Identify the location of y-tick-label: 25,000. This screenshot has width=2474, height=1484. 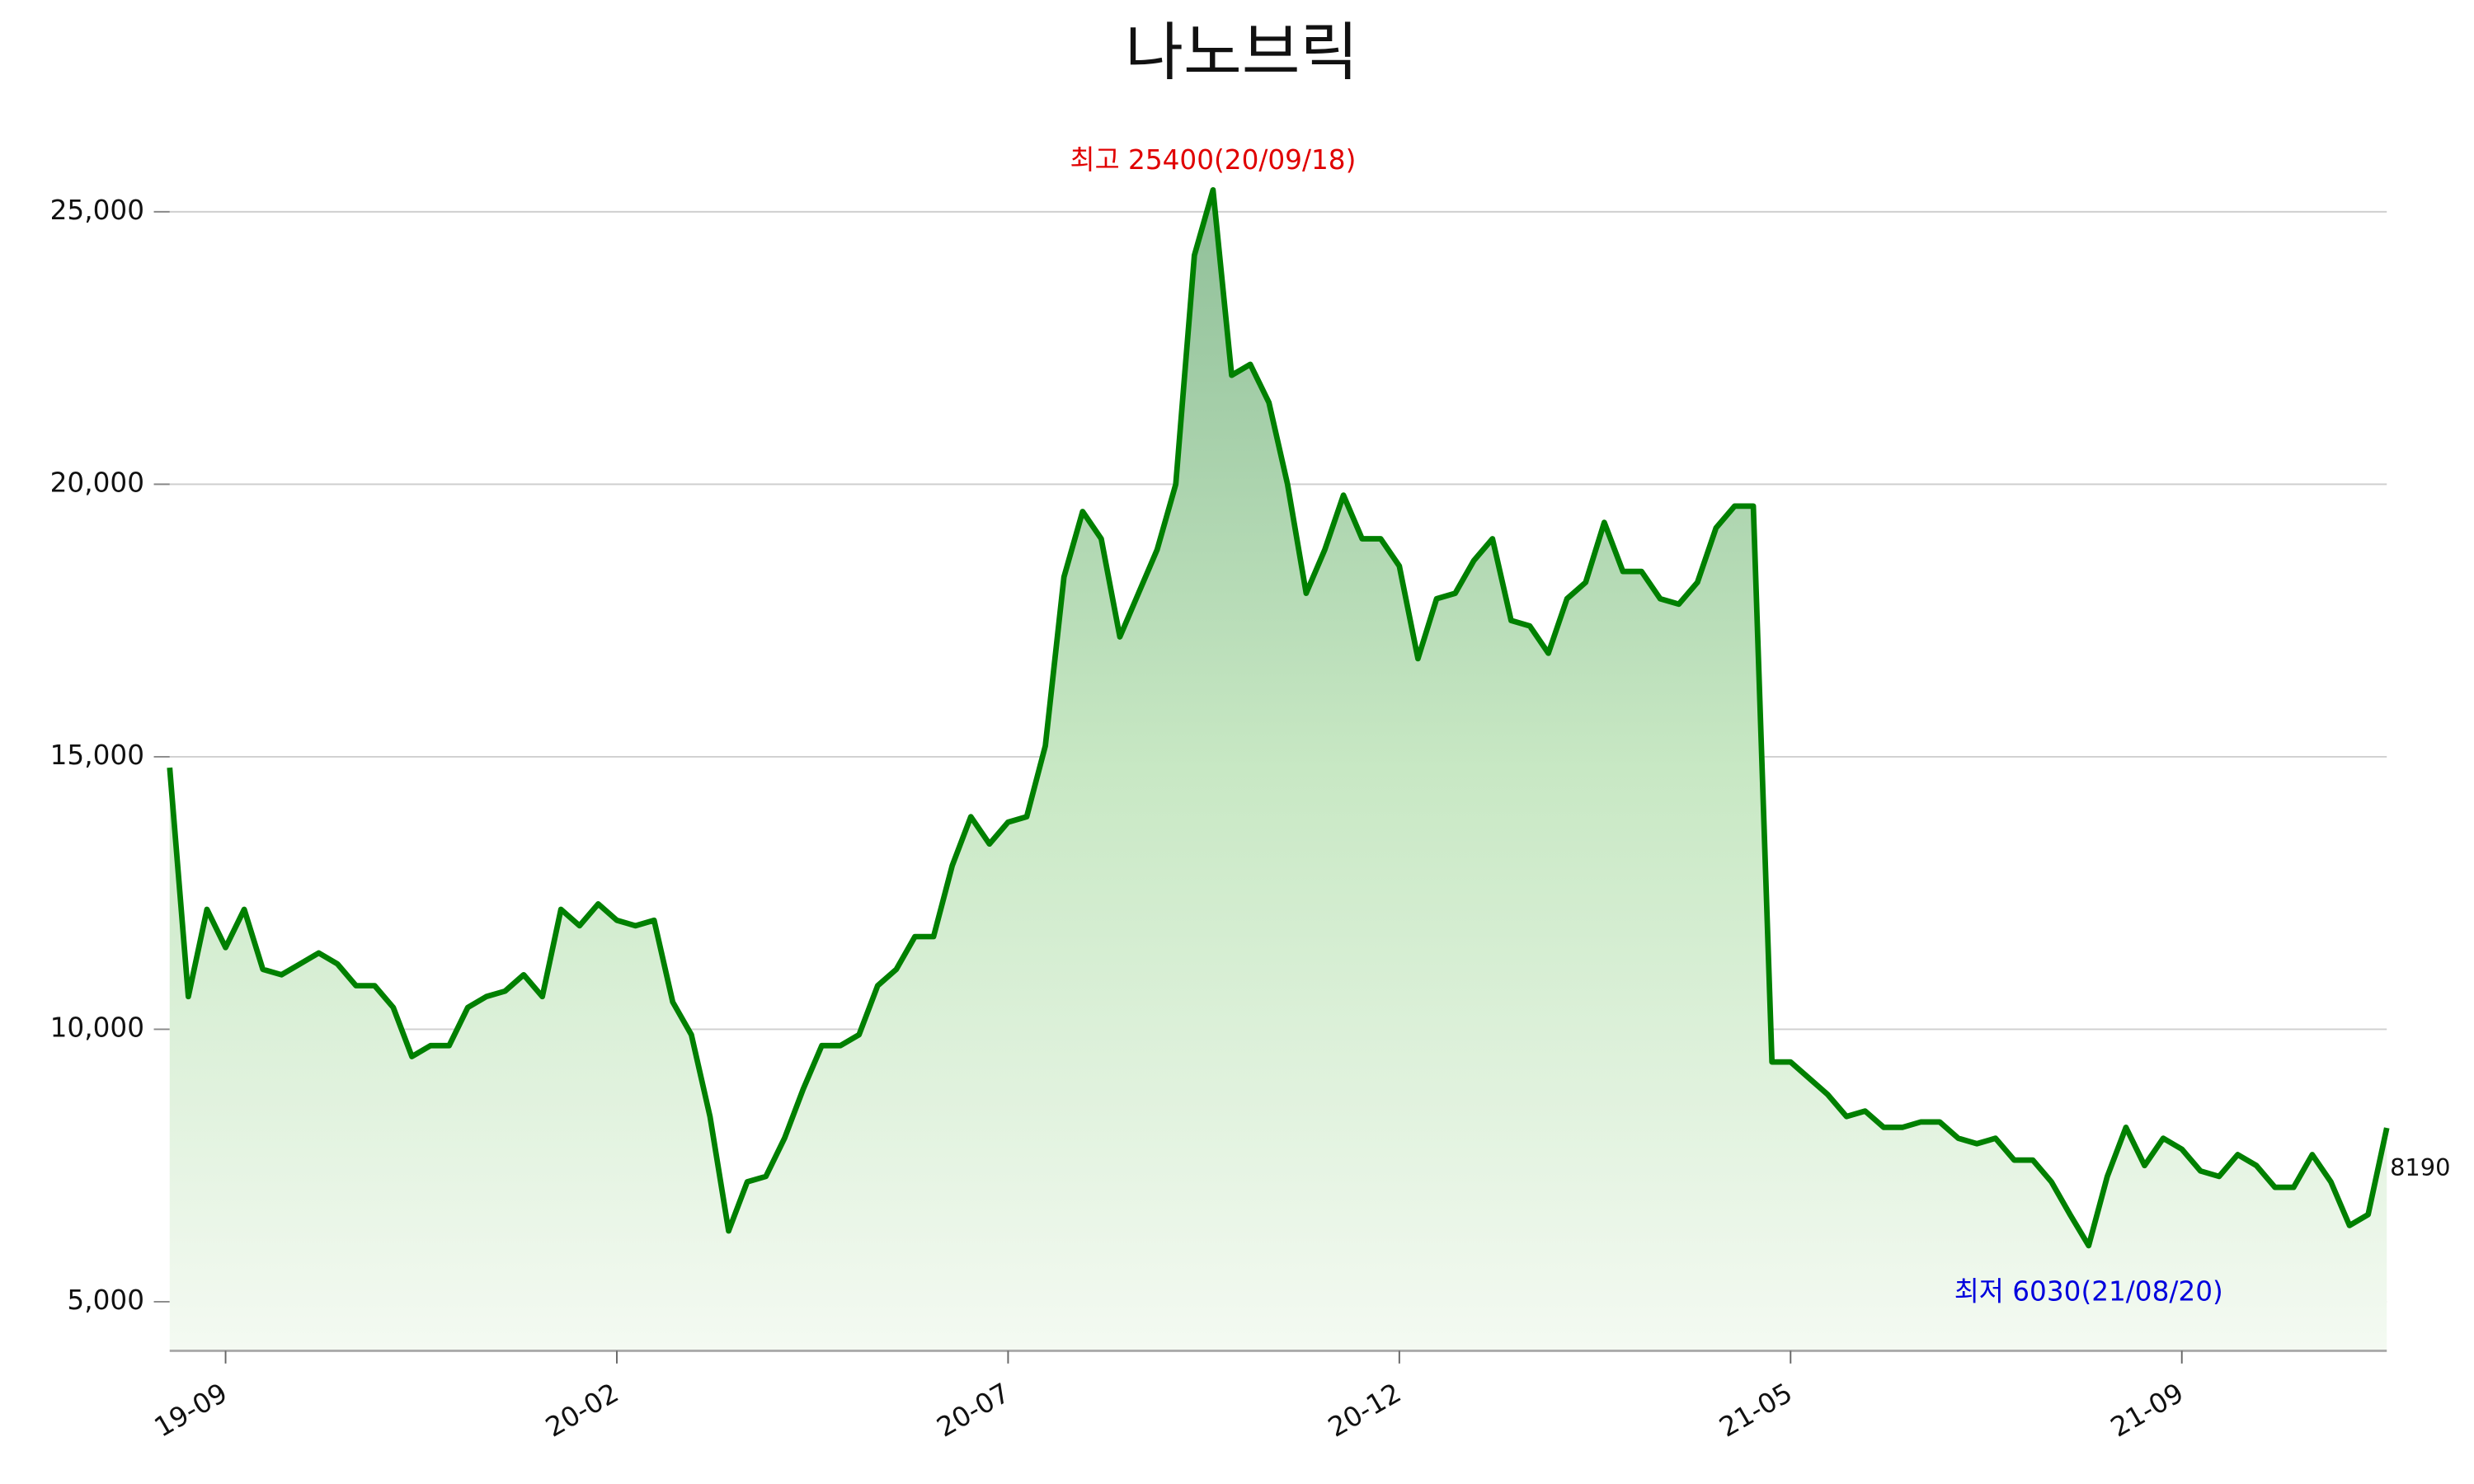
(97, 210).